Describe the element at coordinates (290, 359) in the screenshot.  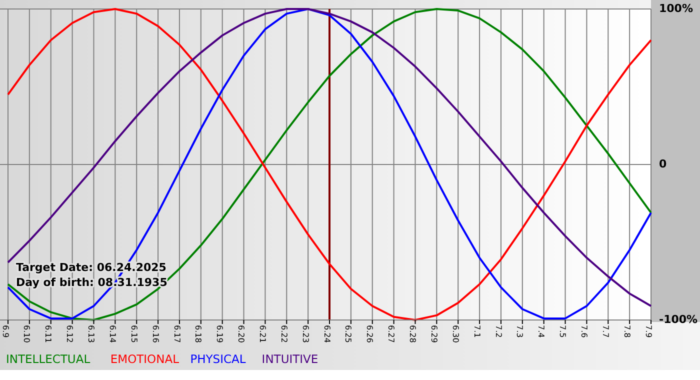
I see `text: INTUITIVE` at that location.